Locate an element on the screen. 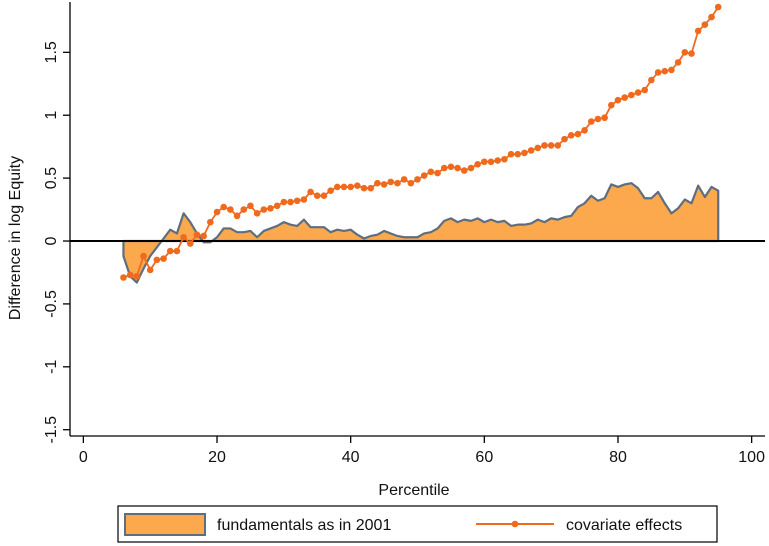 The height and width of the screenshot is (546, 769). x-tick-label: 60 is located at coordinates (484, 457).